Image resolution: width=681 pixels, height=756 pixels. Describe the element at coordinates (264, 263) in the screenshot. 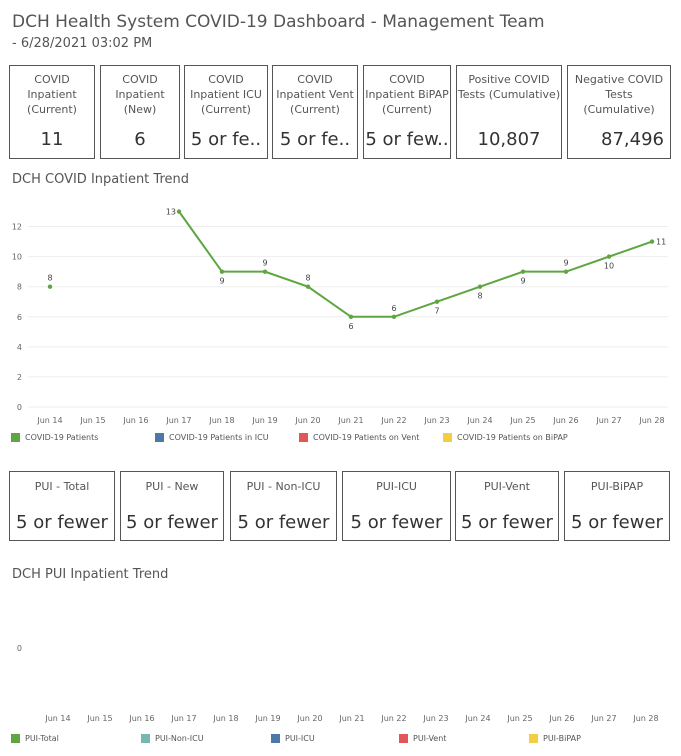

I see `data-label: 9` at that location.